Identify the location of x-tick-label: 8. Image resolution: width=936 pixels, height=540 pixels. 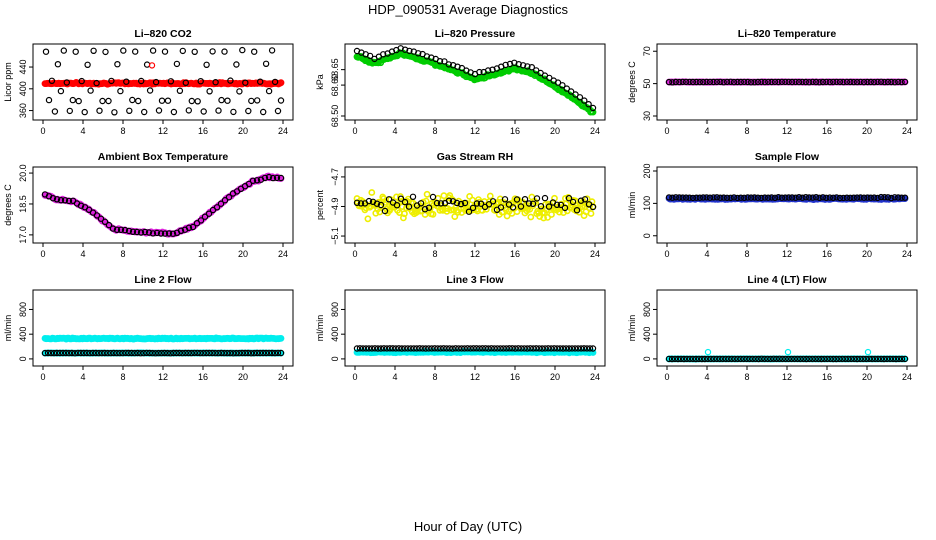
(746, 254).